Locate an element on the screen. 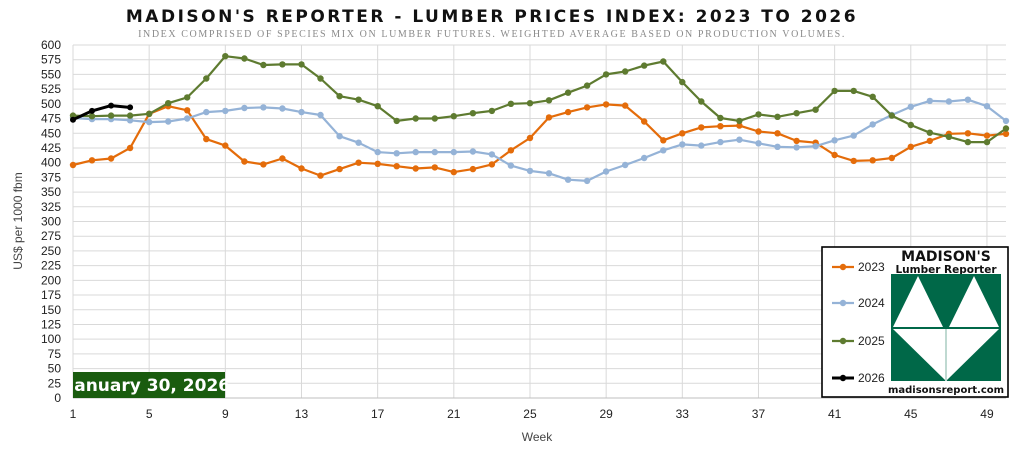 The image size is (1024, 457). y-tick-label: 575 is located at coordinates (51, 60).